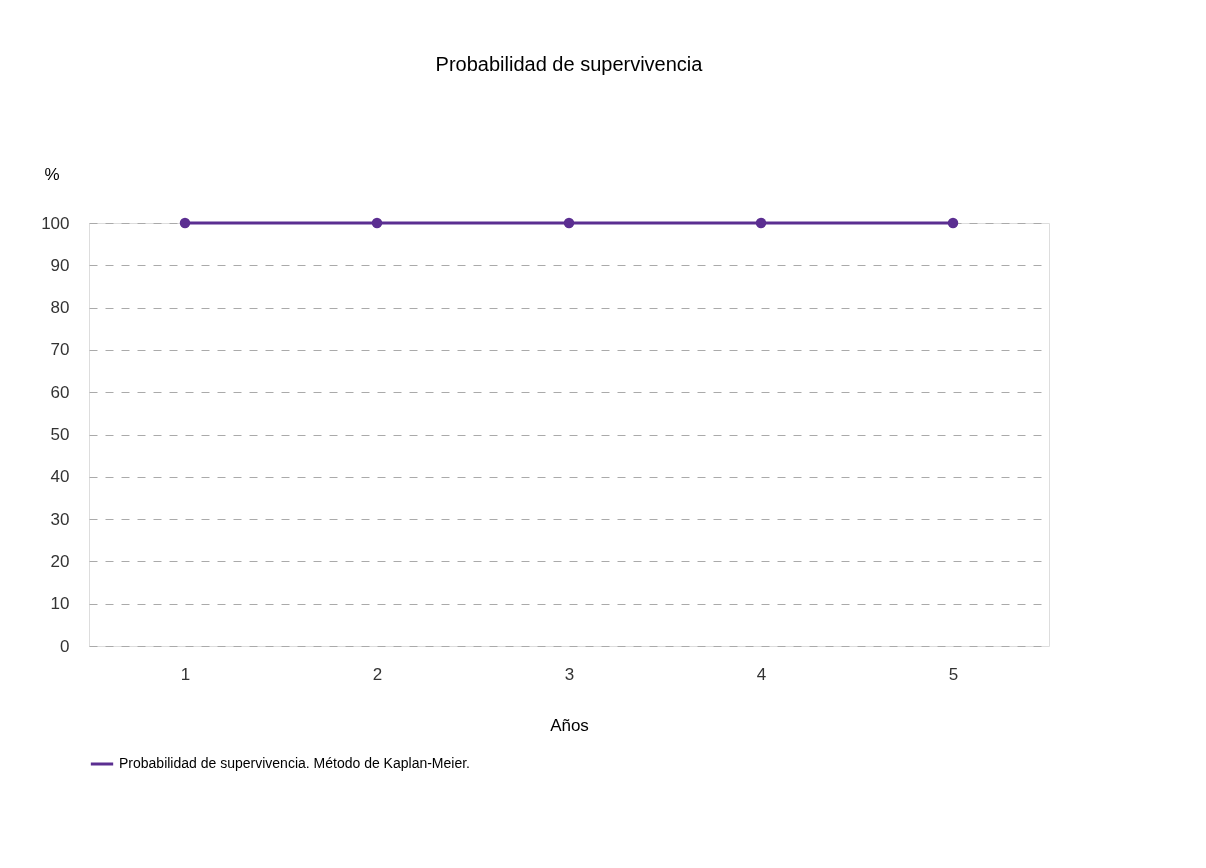 This screenshot has width=1206, height=868. Describe the element at coordinates (60, 477) in the screenshot. I see `y-tick-label: 40` at that location.